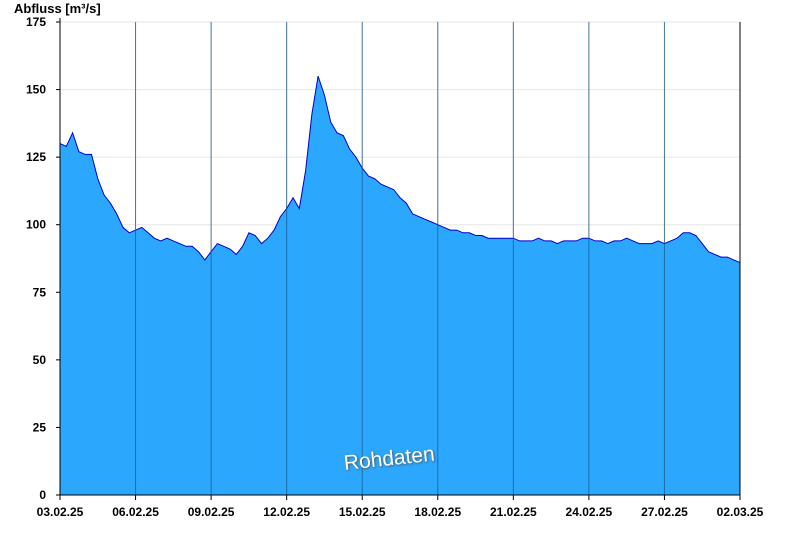 The width and height of the screenshot is (800, 550). Describe the element at coordinates (57, 8) in the screenshot. I see `y-axis-label: Abfluss [m³/s]` at that location.